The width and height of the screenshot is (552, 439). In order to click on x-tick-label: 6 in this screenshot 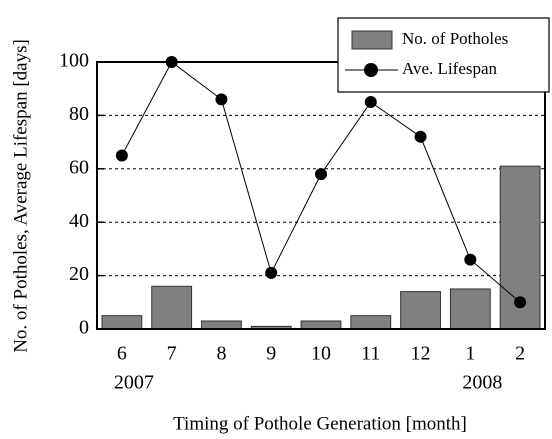, I will do `click(122, 354)`.